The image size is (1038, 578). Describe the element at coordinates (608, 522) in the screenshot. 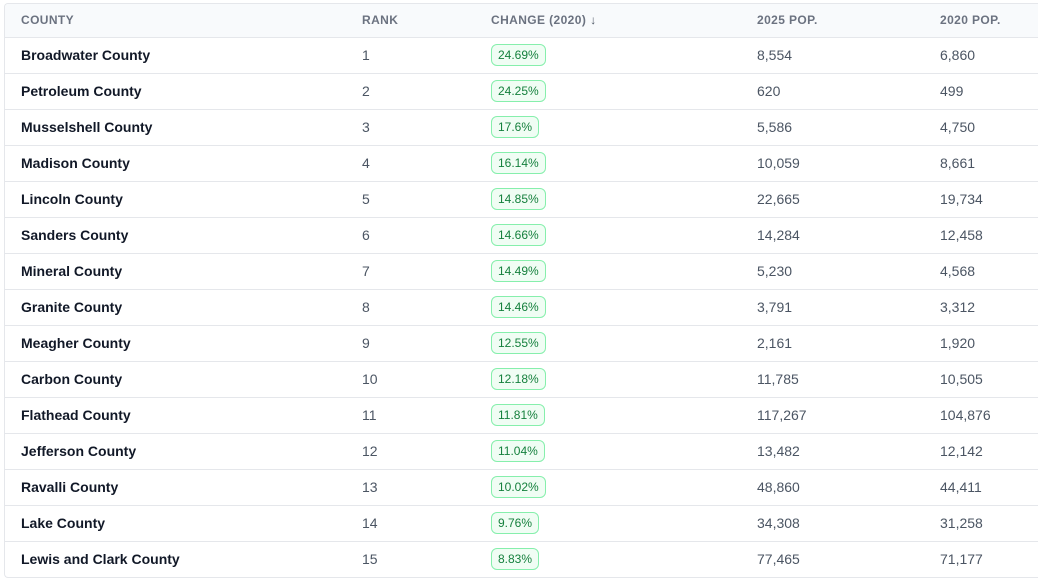

I see `change-cell: 9.76%` at that location.